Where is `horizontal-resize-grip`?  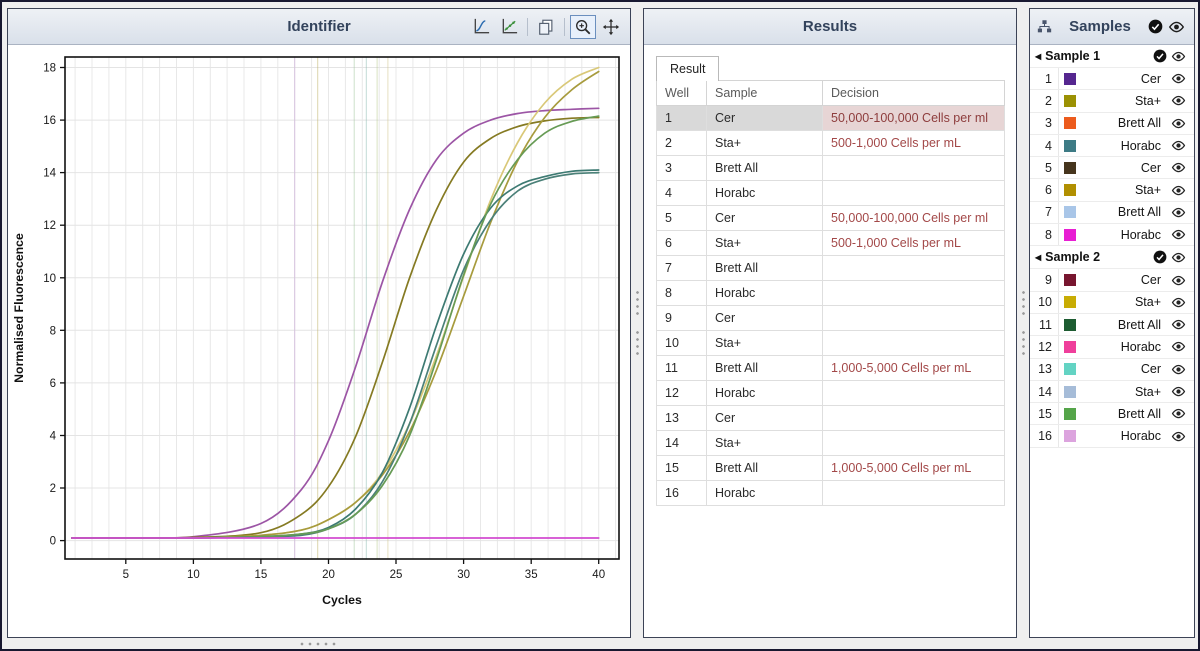 horizontal-resize-grip is located at coordinates (317, 644).